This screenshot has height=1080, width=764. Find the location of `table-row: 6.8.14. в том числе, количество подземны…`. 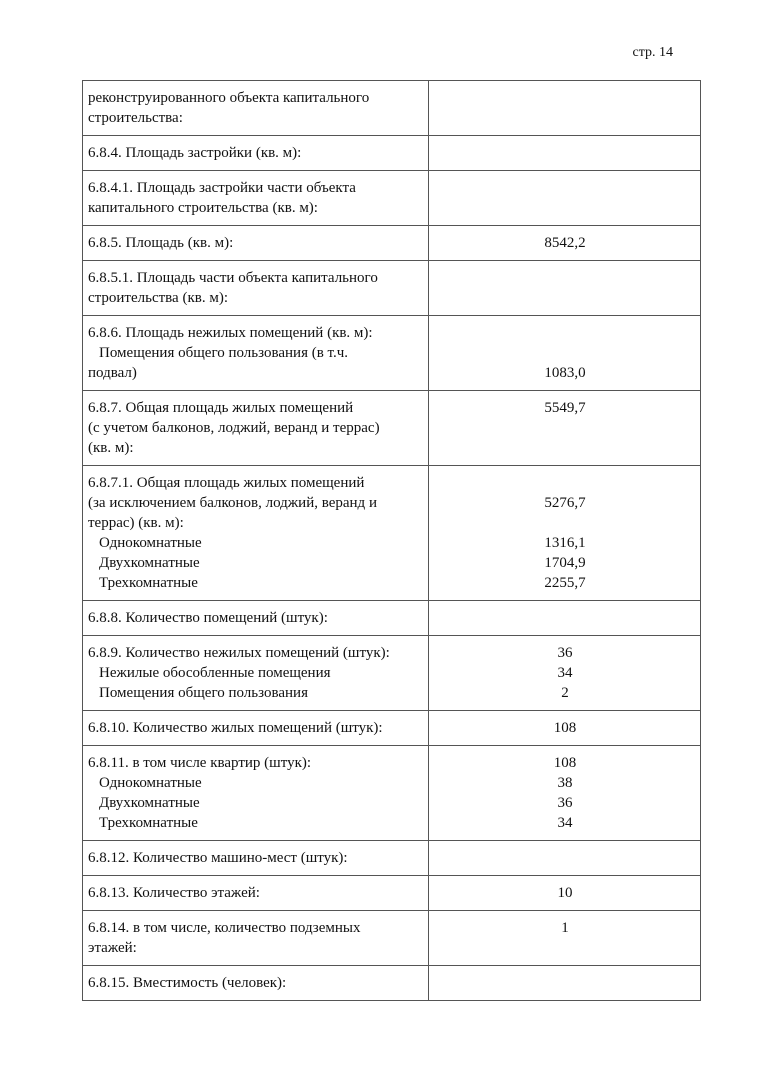

table-row: 6.8.14. в том числе, количество подземны… is located at coordinates (391, 938).